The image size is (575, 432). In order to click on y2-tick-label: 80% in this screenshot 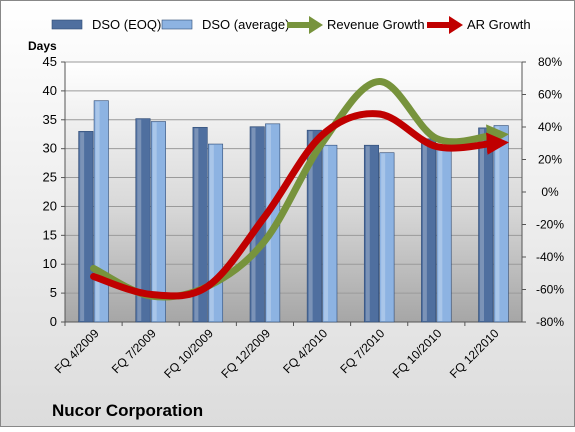, I will do `click(550, 62)`.